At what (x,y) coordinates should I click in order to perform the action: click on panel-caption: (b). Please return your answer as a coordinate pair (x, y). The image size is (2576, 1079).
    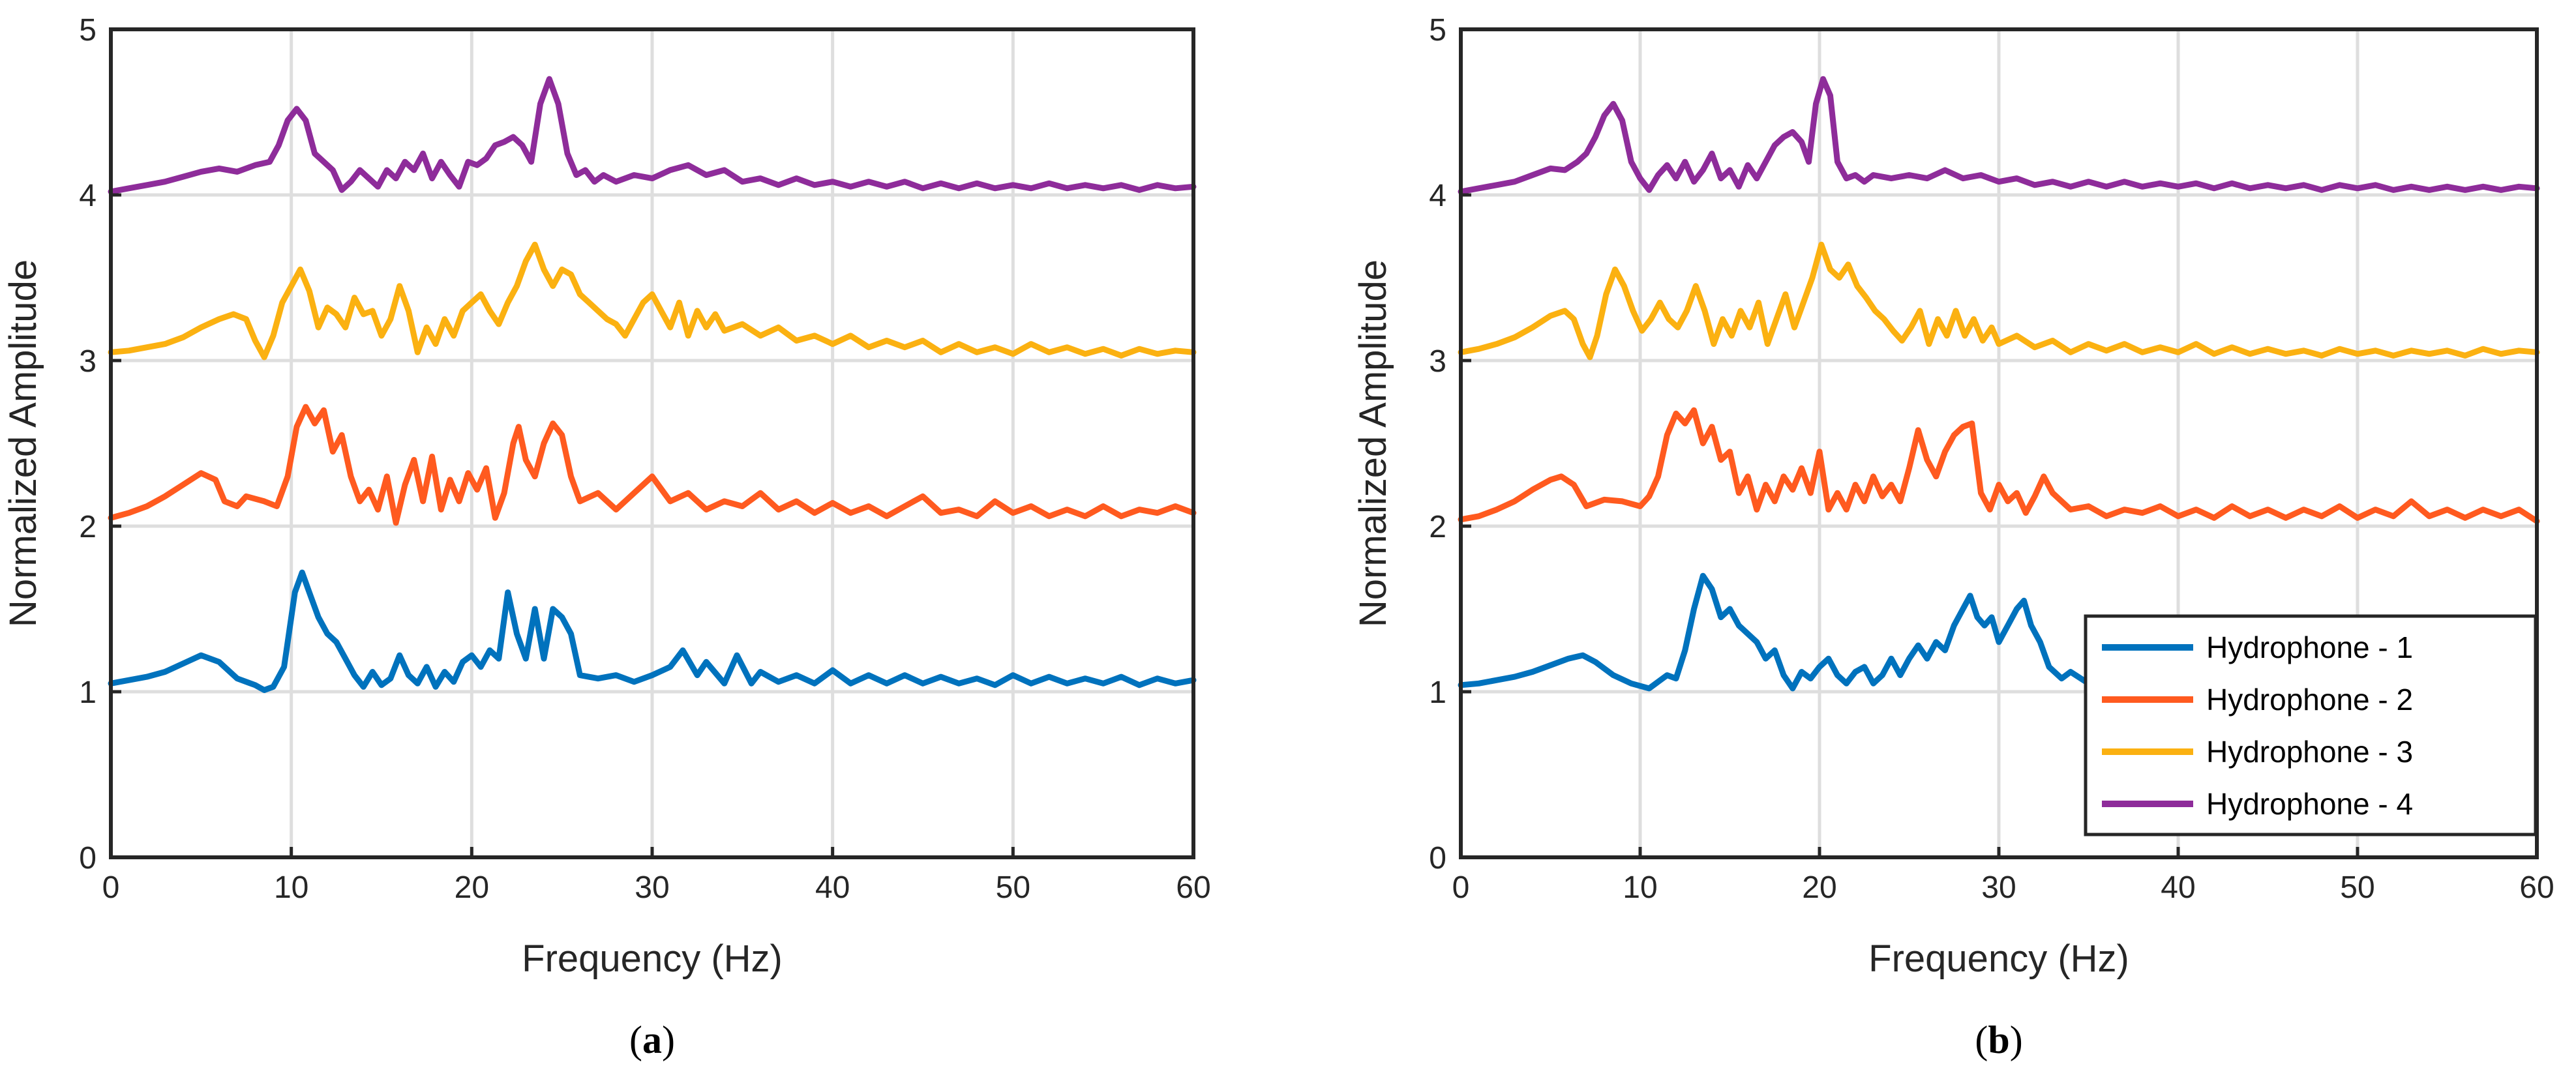
    Looking at the image, I should click on (1998, 1039).